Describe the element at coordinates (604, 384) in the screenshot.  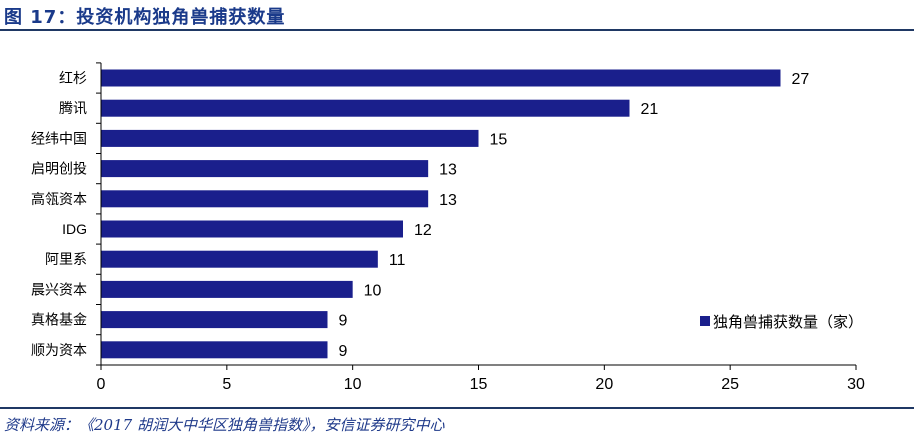
I see `x-tick-label: 20` at that location.